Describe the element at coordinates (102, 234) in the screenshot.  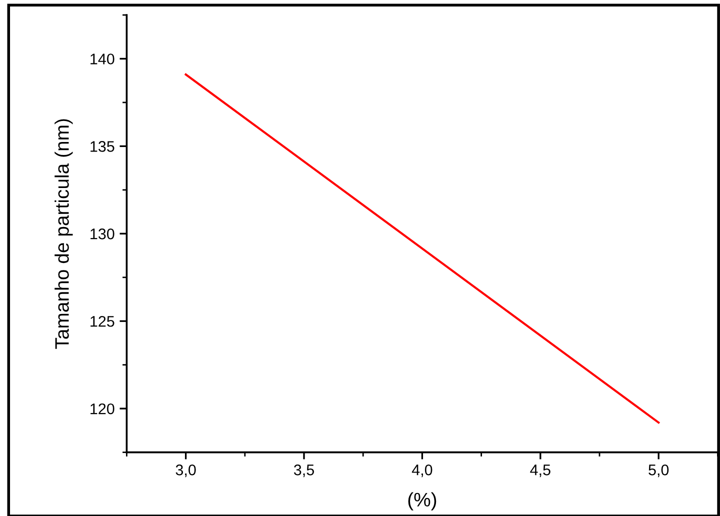
I see `y-tick-label: 130` at that location.